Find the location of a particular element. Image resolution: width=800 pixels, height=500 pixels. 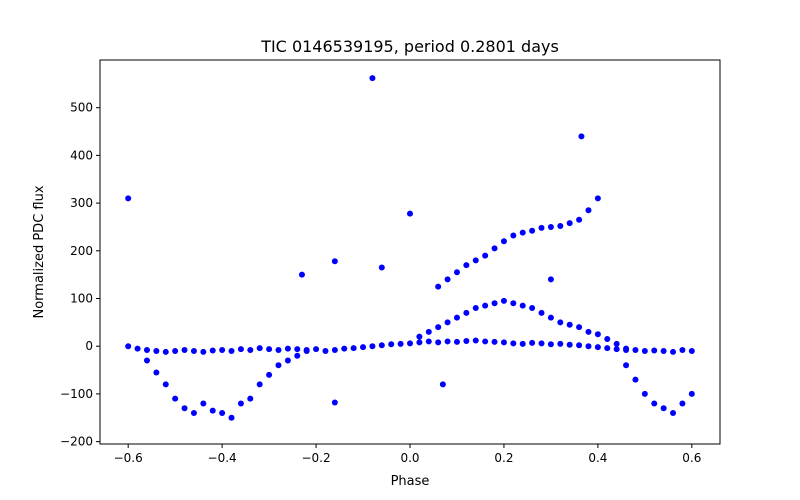

y-tick-label: −100 is located at coordinates (76, 394).